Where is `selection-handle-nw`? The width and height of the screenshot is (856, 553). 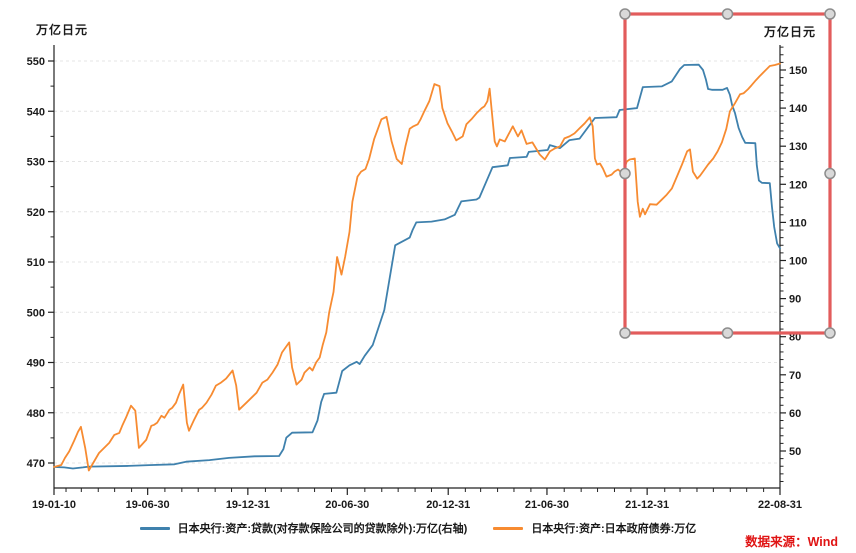 selection-handle-nw is located at coordinates (625, 14).